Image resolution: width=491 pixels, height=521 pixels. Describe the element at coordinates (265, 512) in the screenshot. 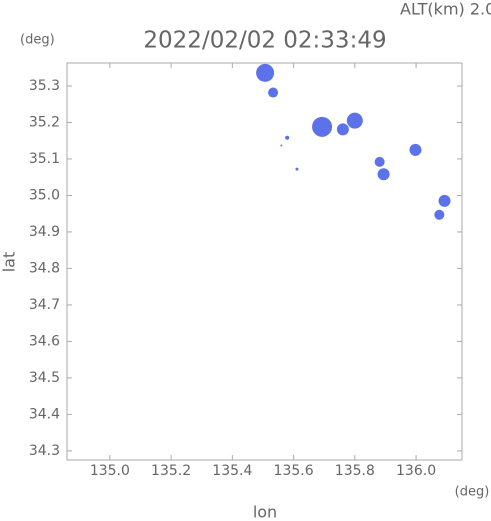

I see `x-axis-label: lon` at that location.